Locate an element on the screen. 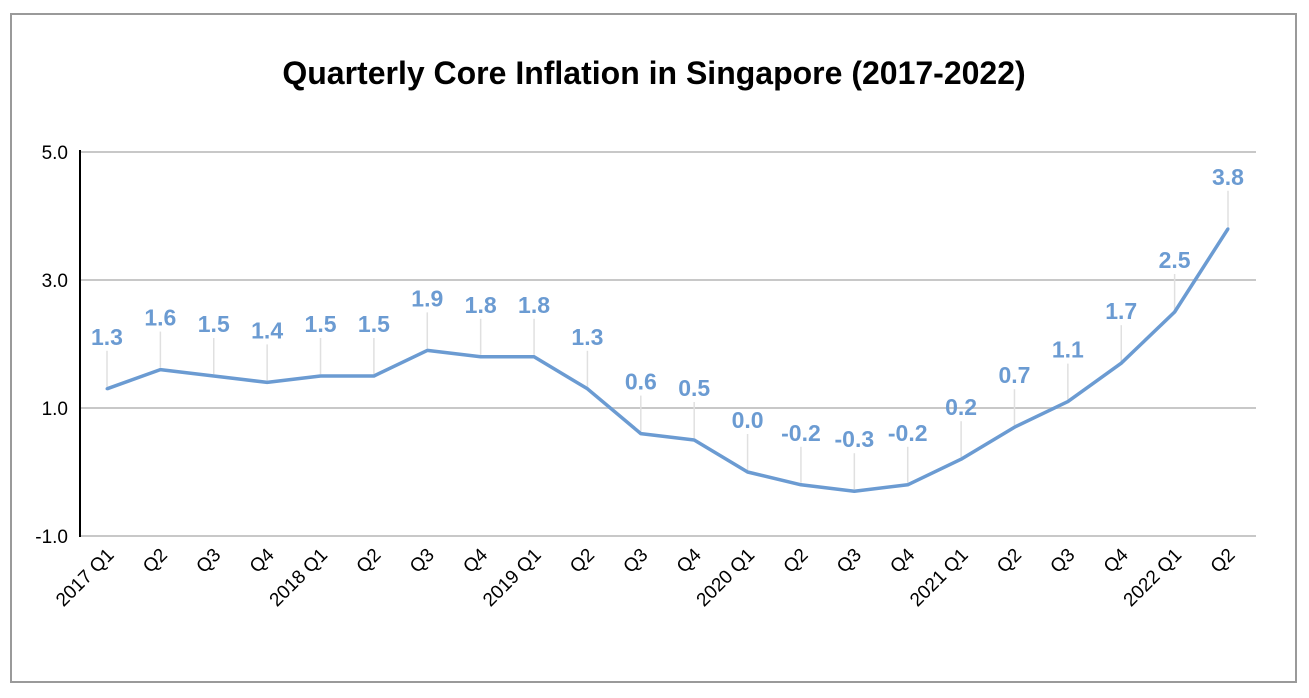  data-label: 1.7 is located at coordinates (1121, 311).